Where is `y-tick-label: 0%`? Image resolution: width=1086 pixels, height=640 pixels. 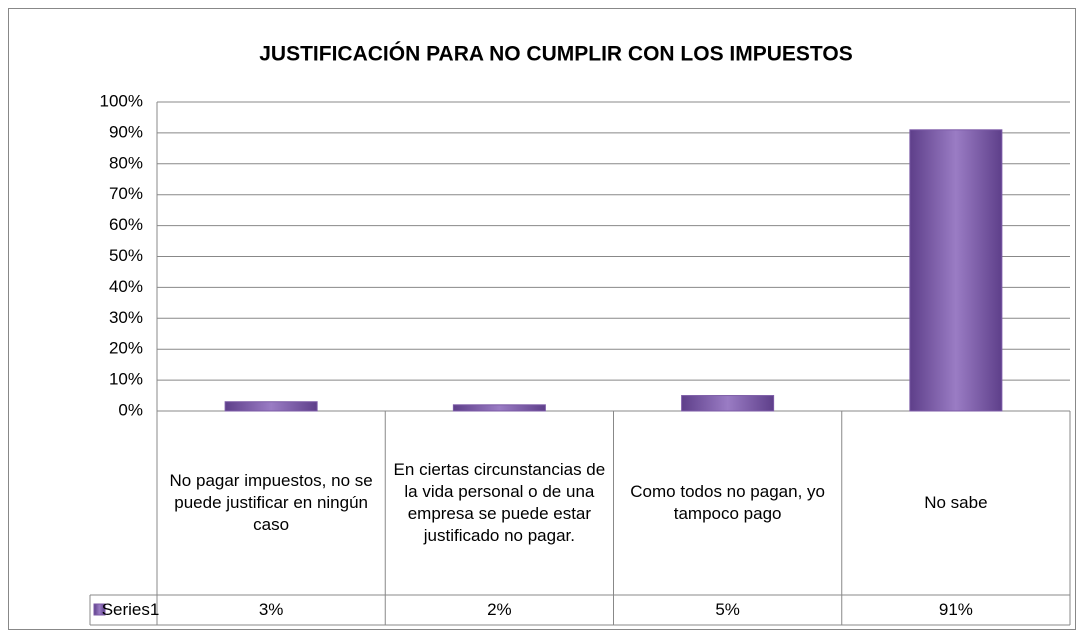
y-tick-label: 0% is located at coordinates (130, 409).